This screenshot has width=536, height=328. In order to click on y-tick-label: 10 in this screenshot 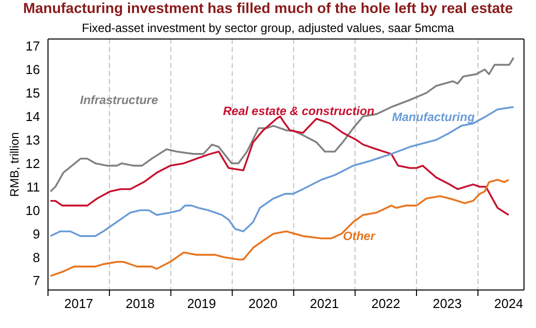, I will do `click(33, 210)`.